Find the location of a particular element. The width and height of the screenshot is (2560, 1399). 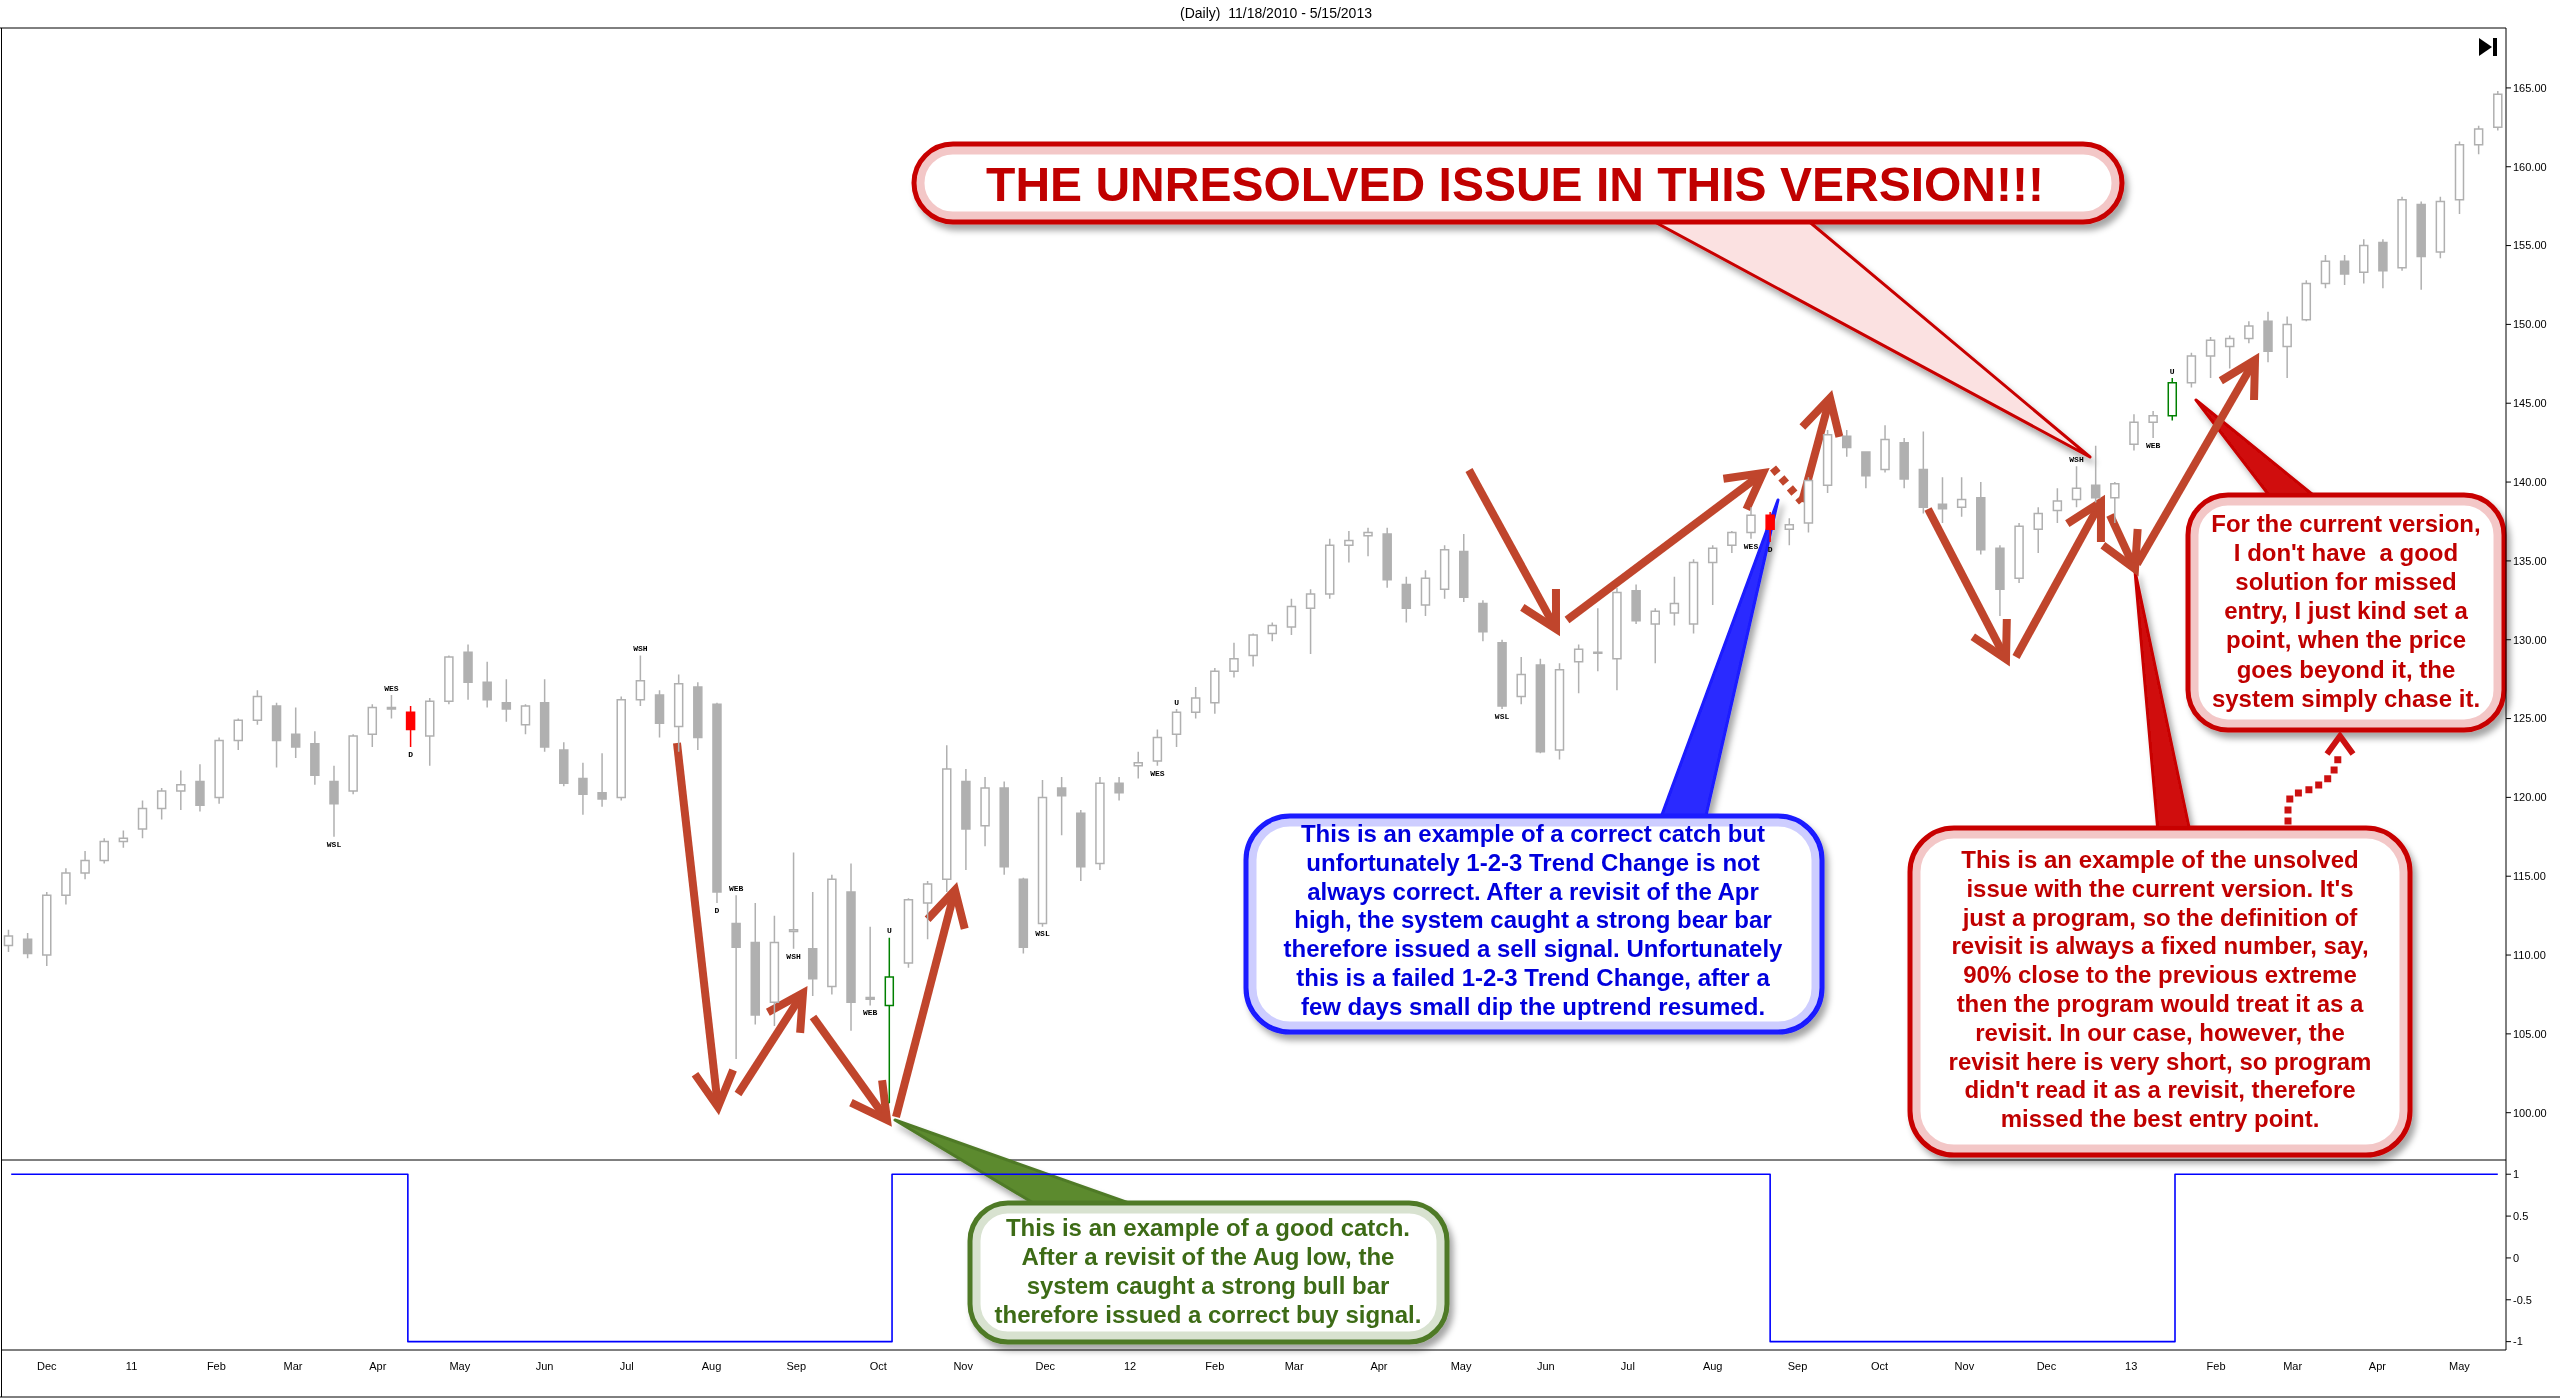

x-tick-label: Jun is located at coordinates (544, 1366).